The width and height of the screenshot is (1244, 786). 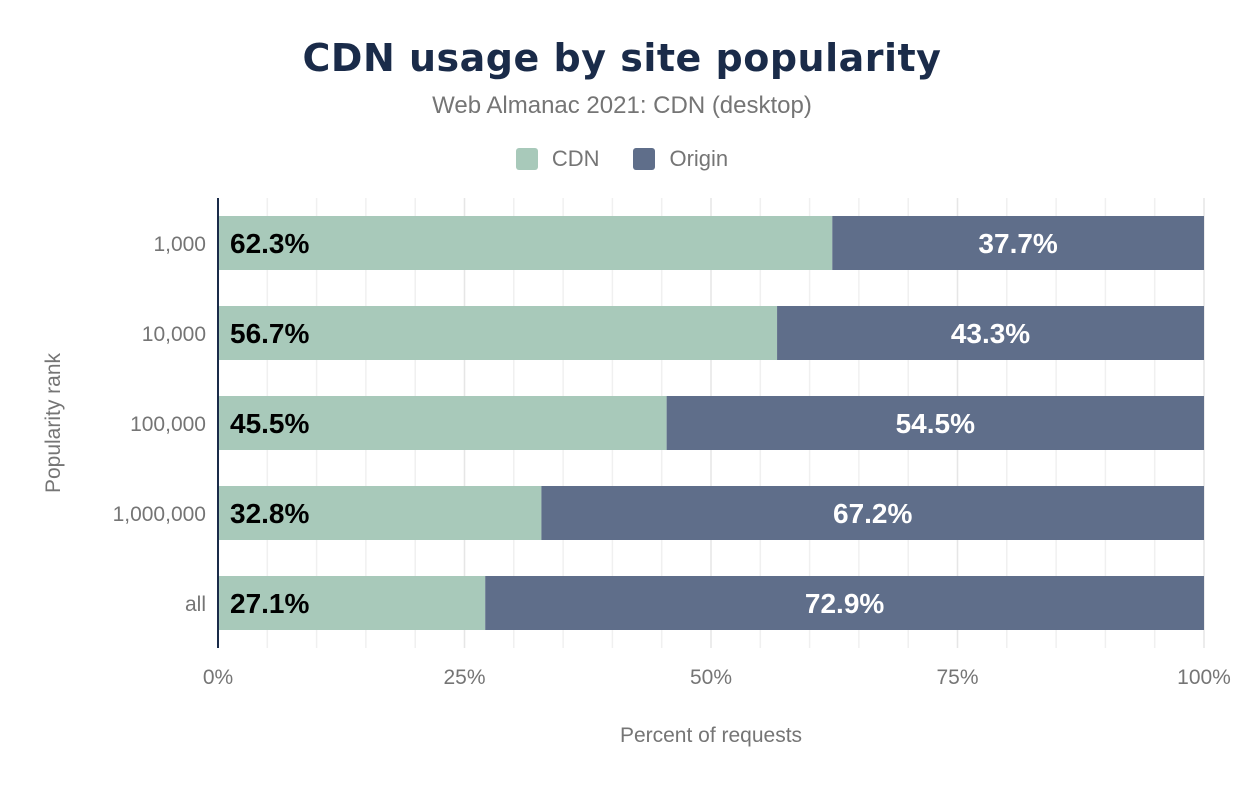 What do you see at coordinates (218, 677) in the screenshot?
I see `x-tick-label: 0%` at bounding box center [218, 677].